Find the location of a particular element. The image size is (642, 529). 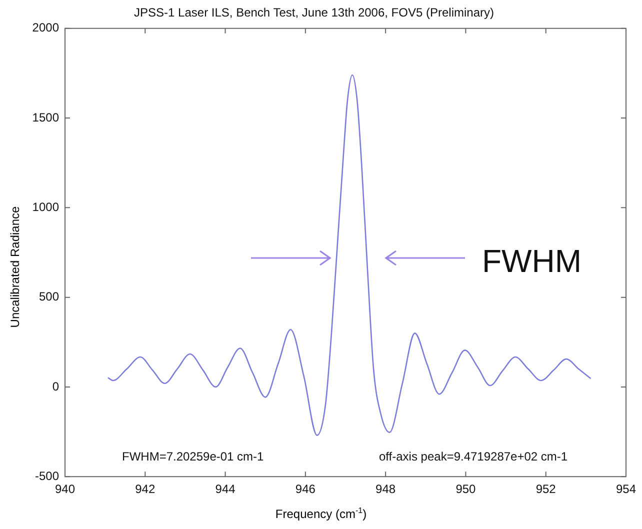

x-tick-label: 954 is located at coordinates (626, 489).